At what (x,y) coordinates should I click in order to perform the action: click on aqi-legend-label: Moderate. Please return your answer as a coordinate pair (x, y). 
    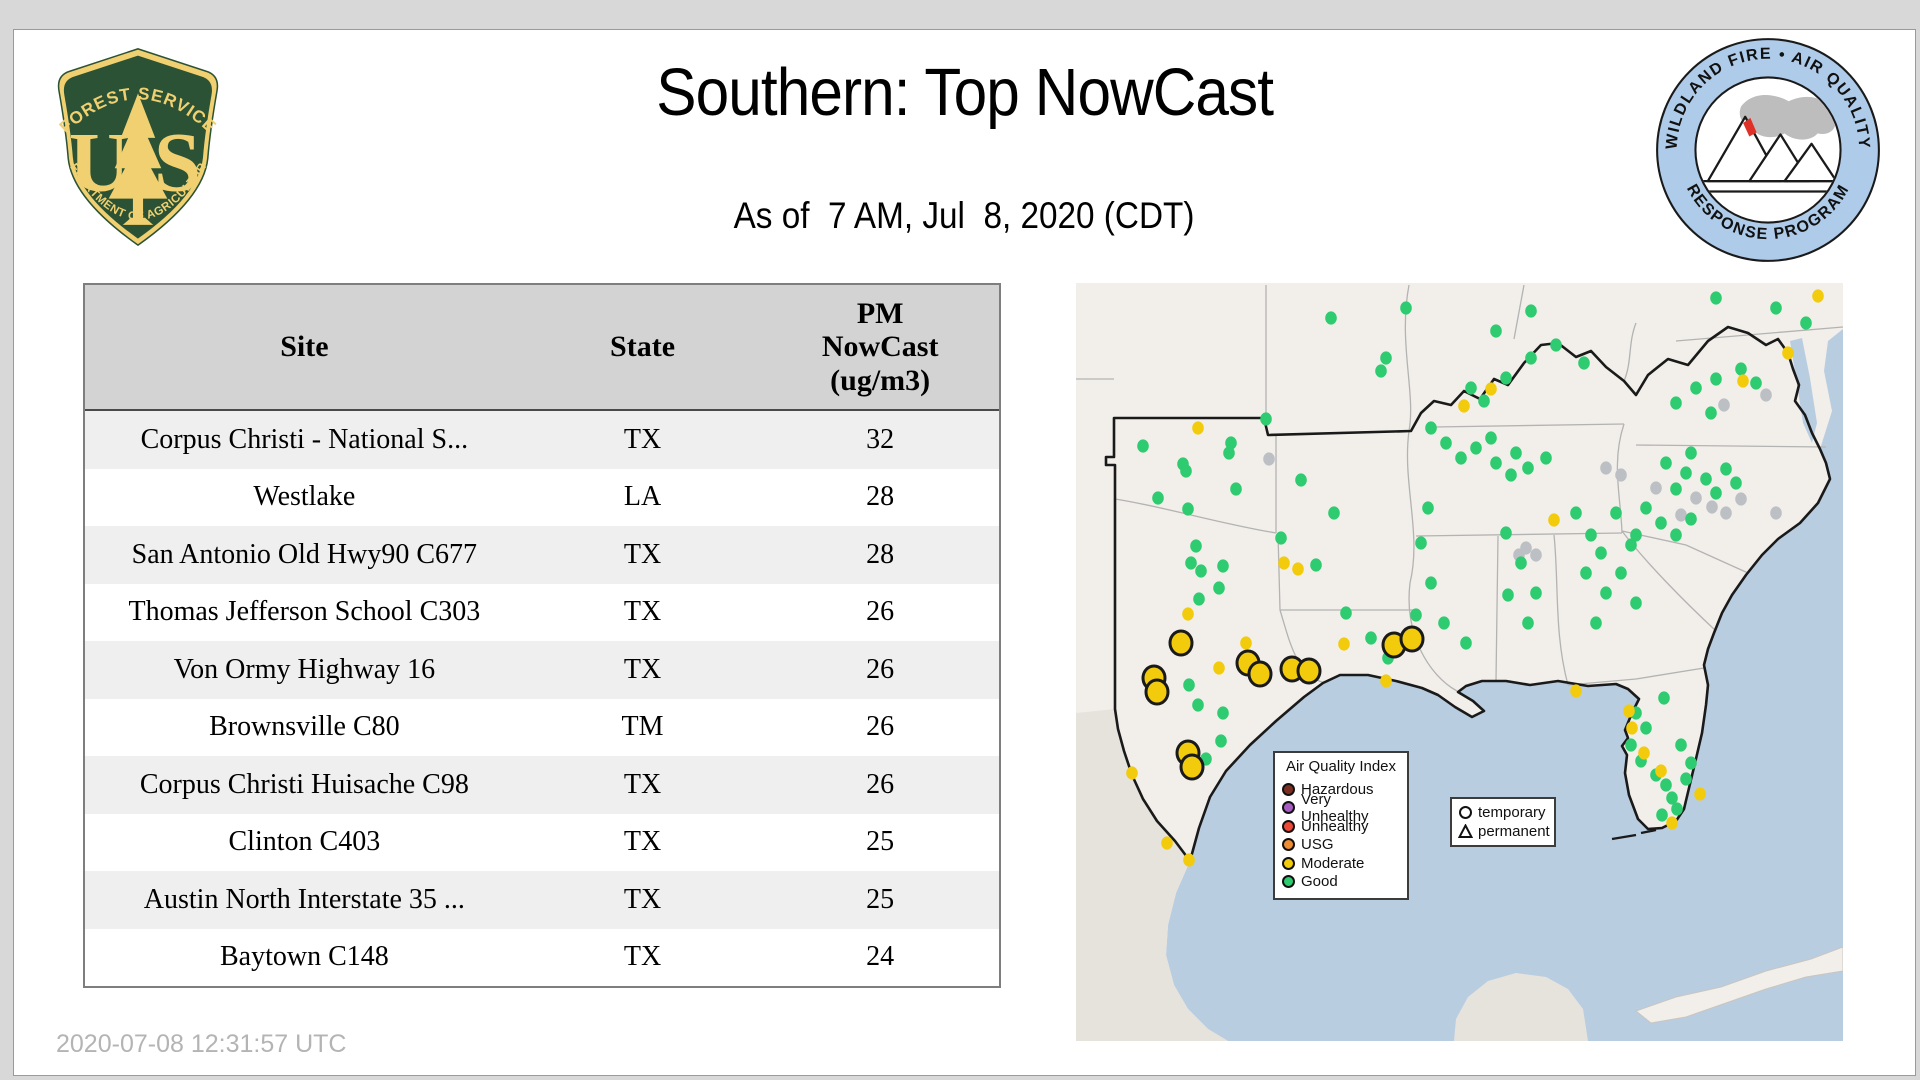
    Looking at the image, I should click on (1333, 863).